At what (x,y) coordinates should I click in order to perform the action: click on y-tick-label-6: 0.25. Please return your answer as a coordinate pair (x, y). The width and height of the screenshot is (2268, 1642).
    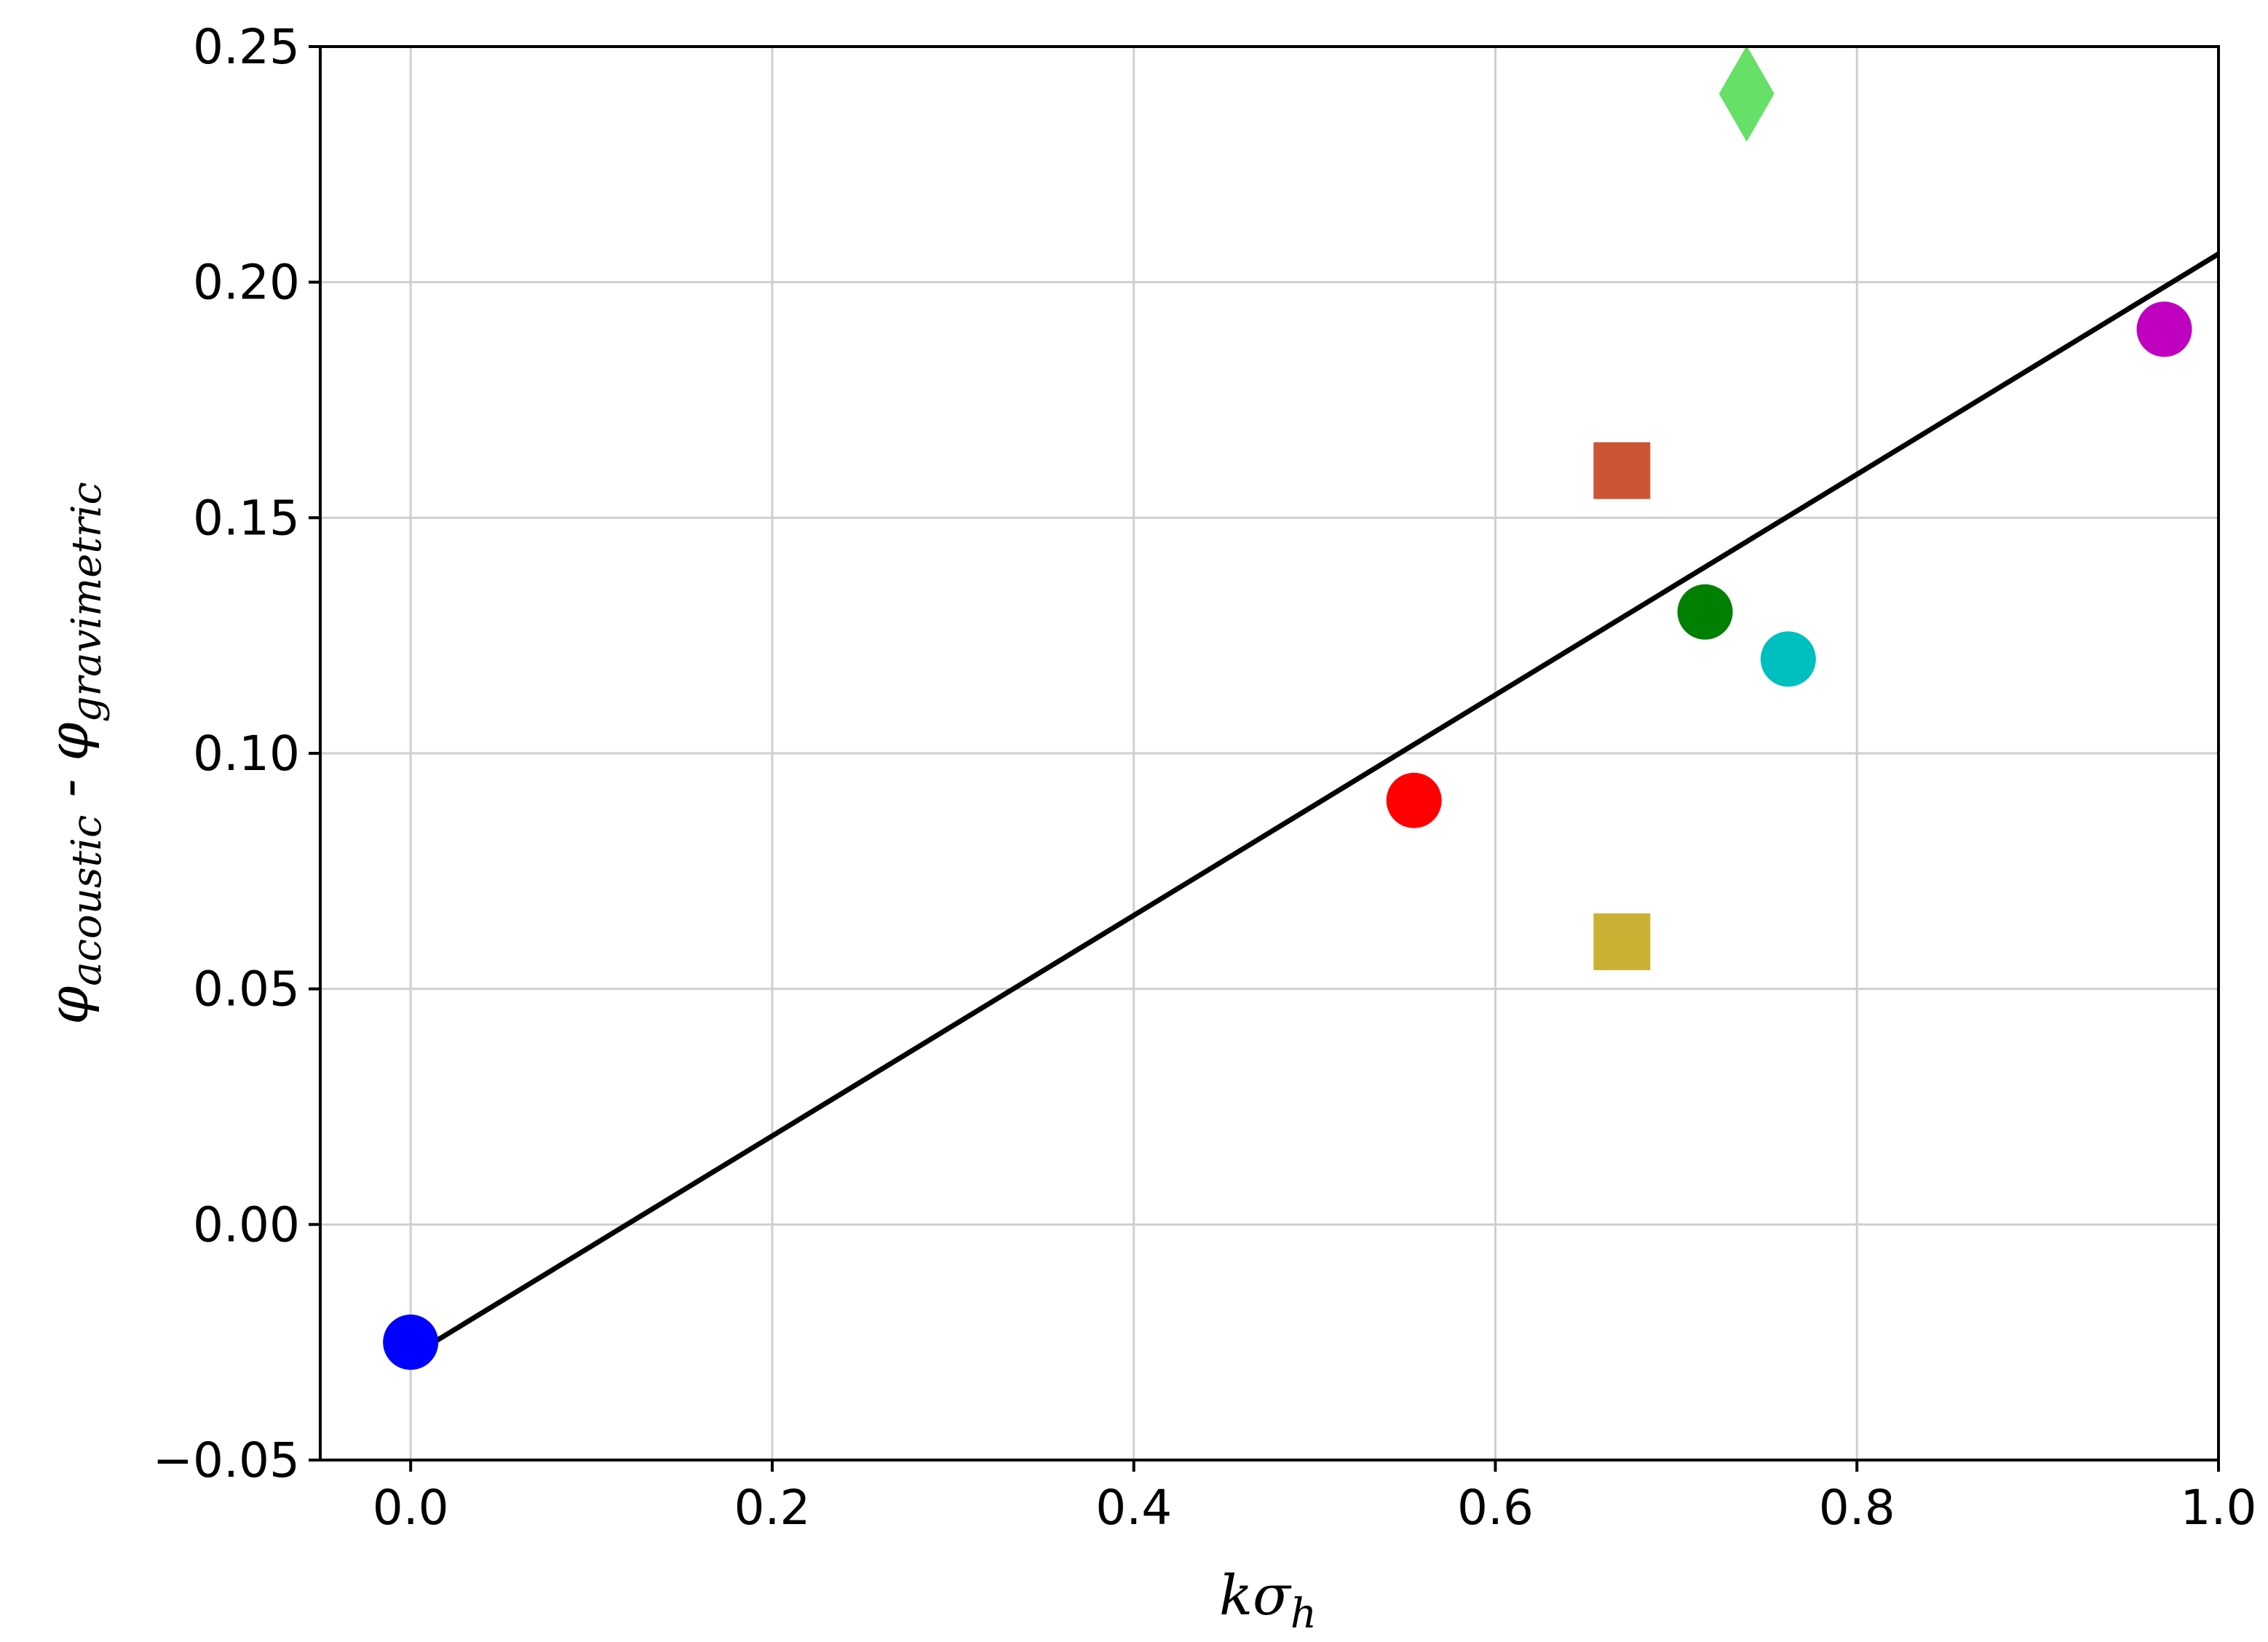
    Looking at the image, I should click on (246, 47).